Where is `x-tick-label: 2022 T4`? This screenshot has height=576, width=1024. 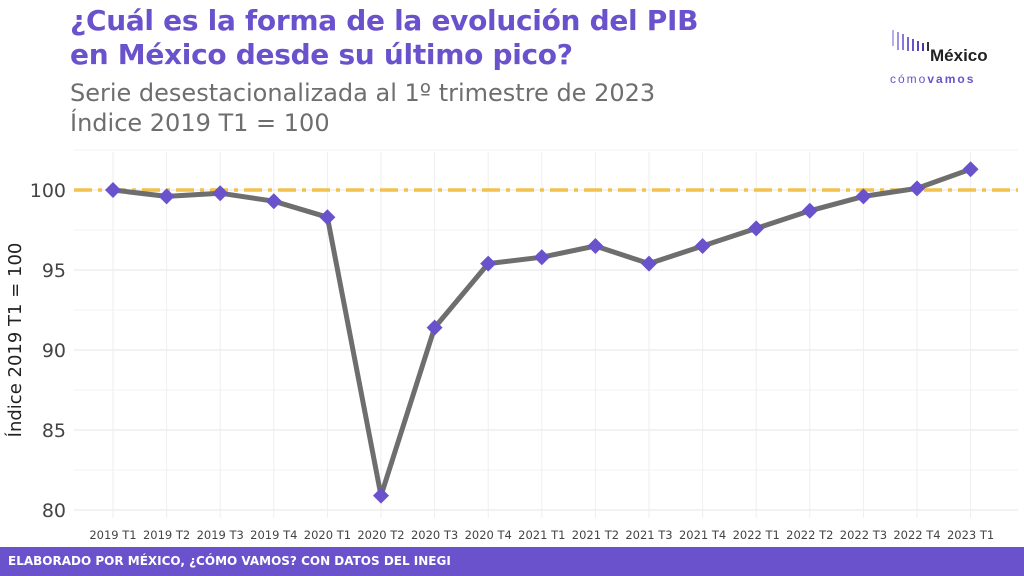 x-tick-label: 2022 T4 is located at coordinates (916, 535).